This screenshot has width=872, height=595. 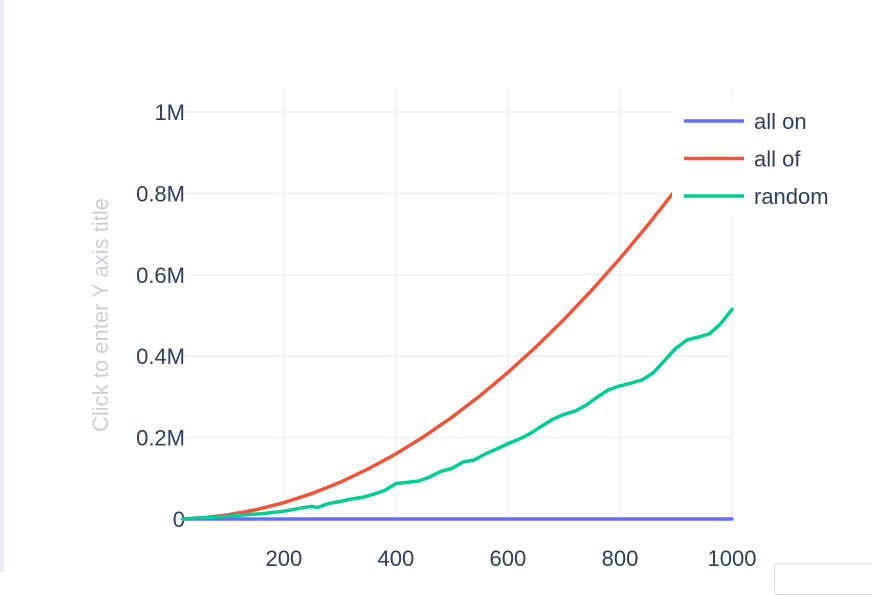 I want to click on y-tick-label: 0.6M, so click(x=160, y=275).